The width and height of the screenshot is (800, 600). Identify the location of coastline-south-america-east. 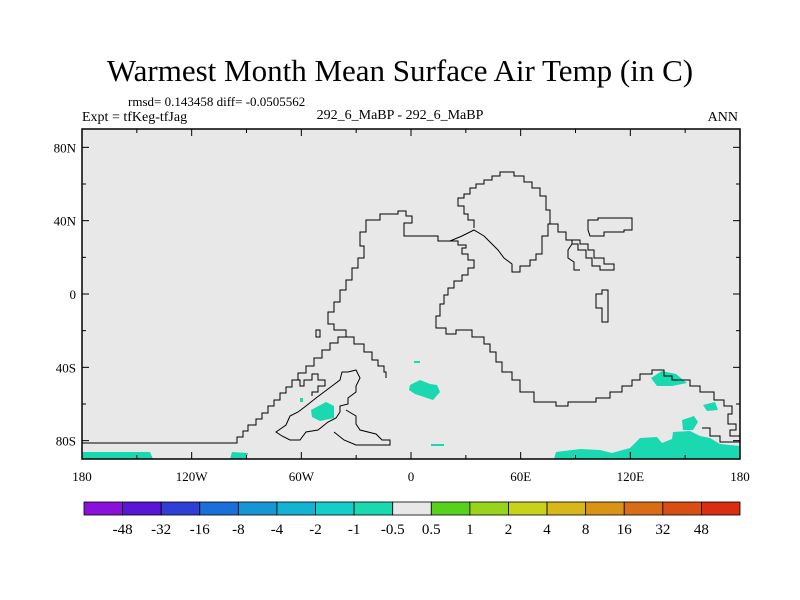
(366, 357).